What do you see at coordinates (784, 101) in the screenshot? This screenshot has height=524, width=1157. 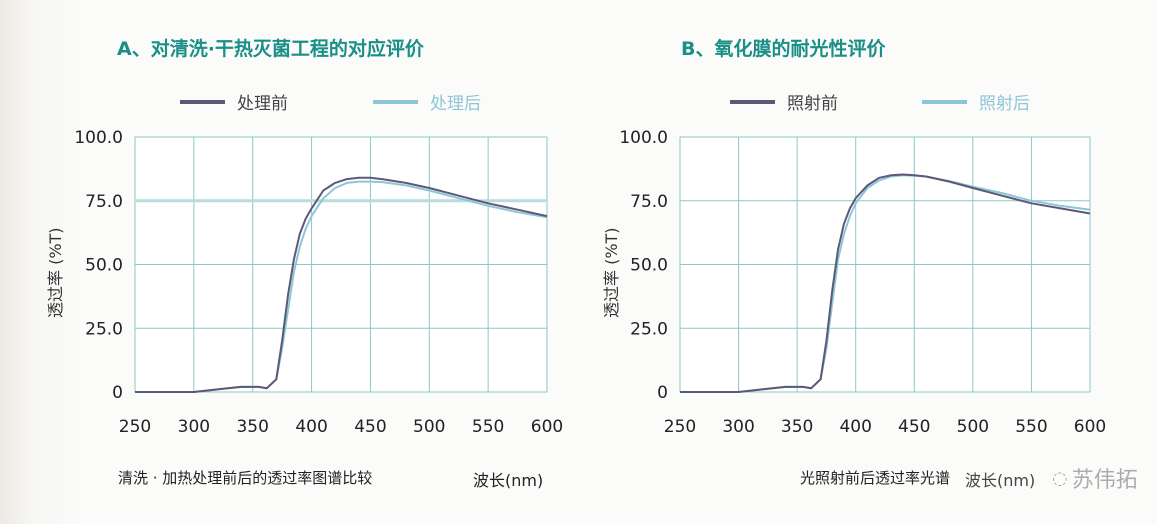 I see `chart-b-legend-before: 照射前` at bounding box center [784, 101].